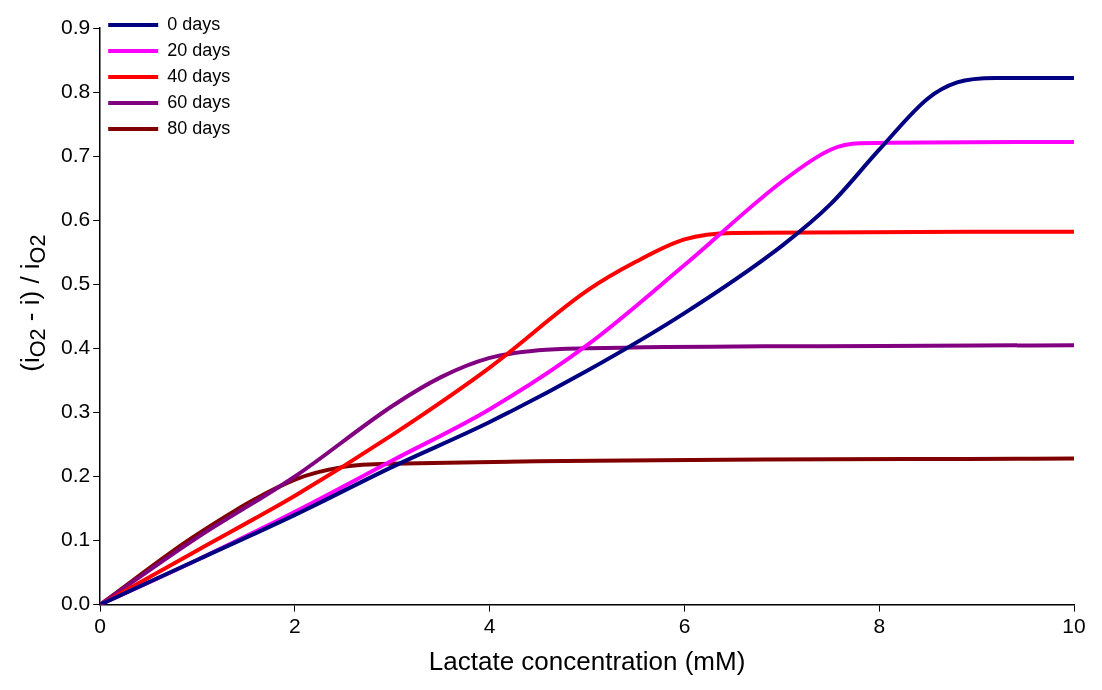 The width and height of the screenshot is (1102, 690). What do you see at coordinates (199, 75) in the screenshot?
I see `legend-label: 40 days` at bounding box center [199, 75].